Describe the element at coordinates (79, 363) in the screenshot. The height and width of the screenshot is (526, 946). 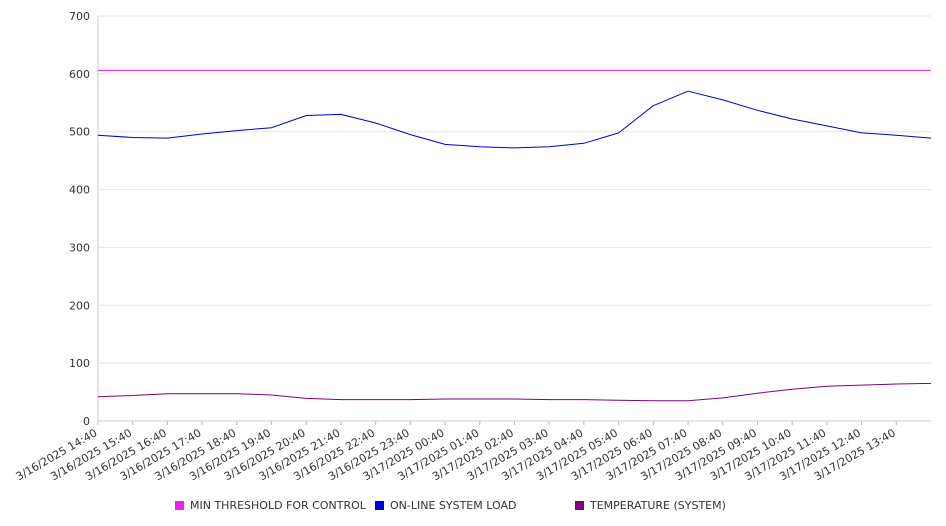
I see `y-tick-label: 100` at that location.